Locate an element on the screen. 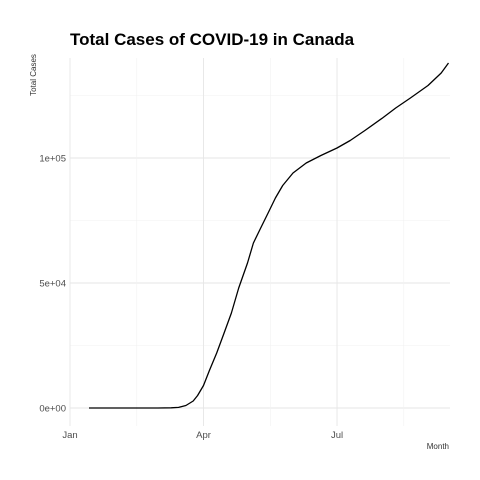 This screenshot has height=480, width=480. y-axis-label: Total Cases is located at coordinates (33, 75).